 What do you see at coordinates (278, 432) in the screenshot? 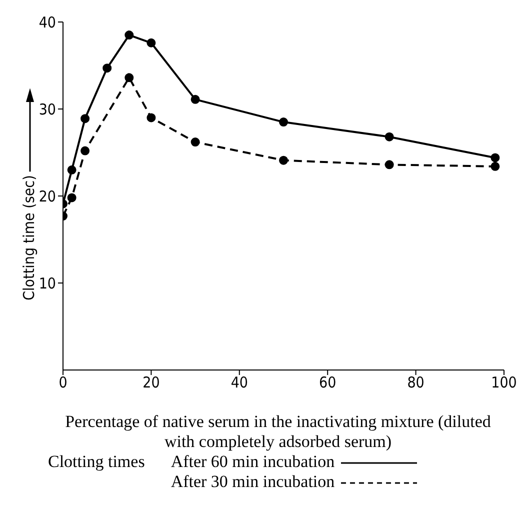
I see `x-axis-title: Percentage of native serum in the inactivating mixture (diluted with completely adsorbed serum)` at bounding box center [278, 432].